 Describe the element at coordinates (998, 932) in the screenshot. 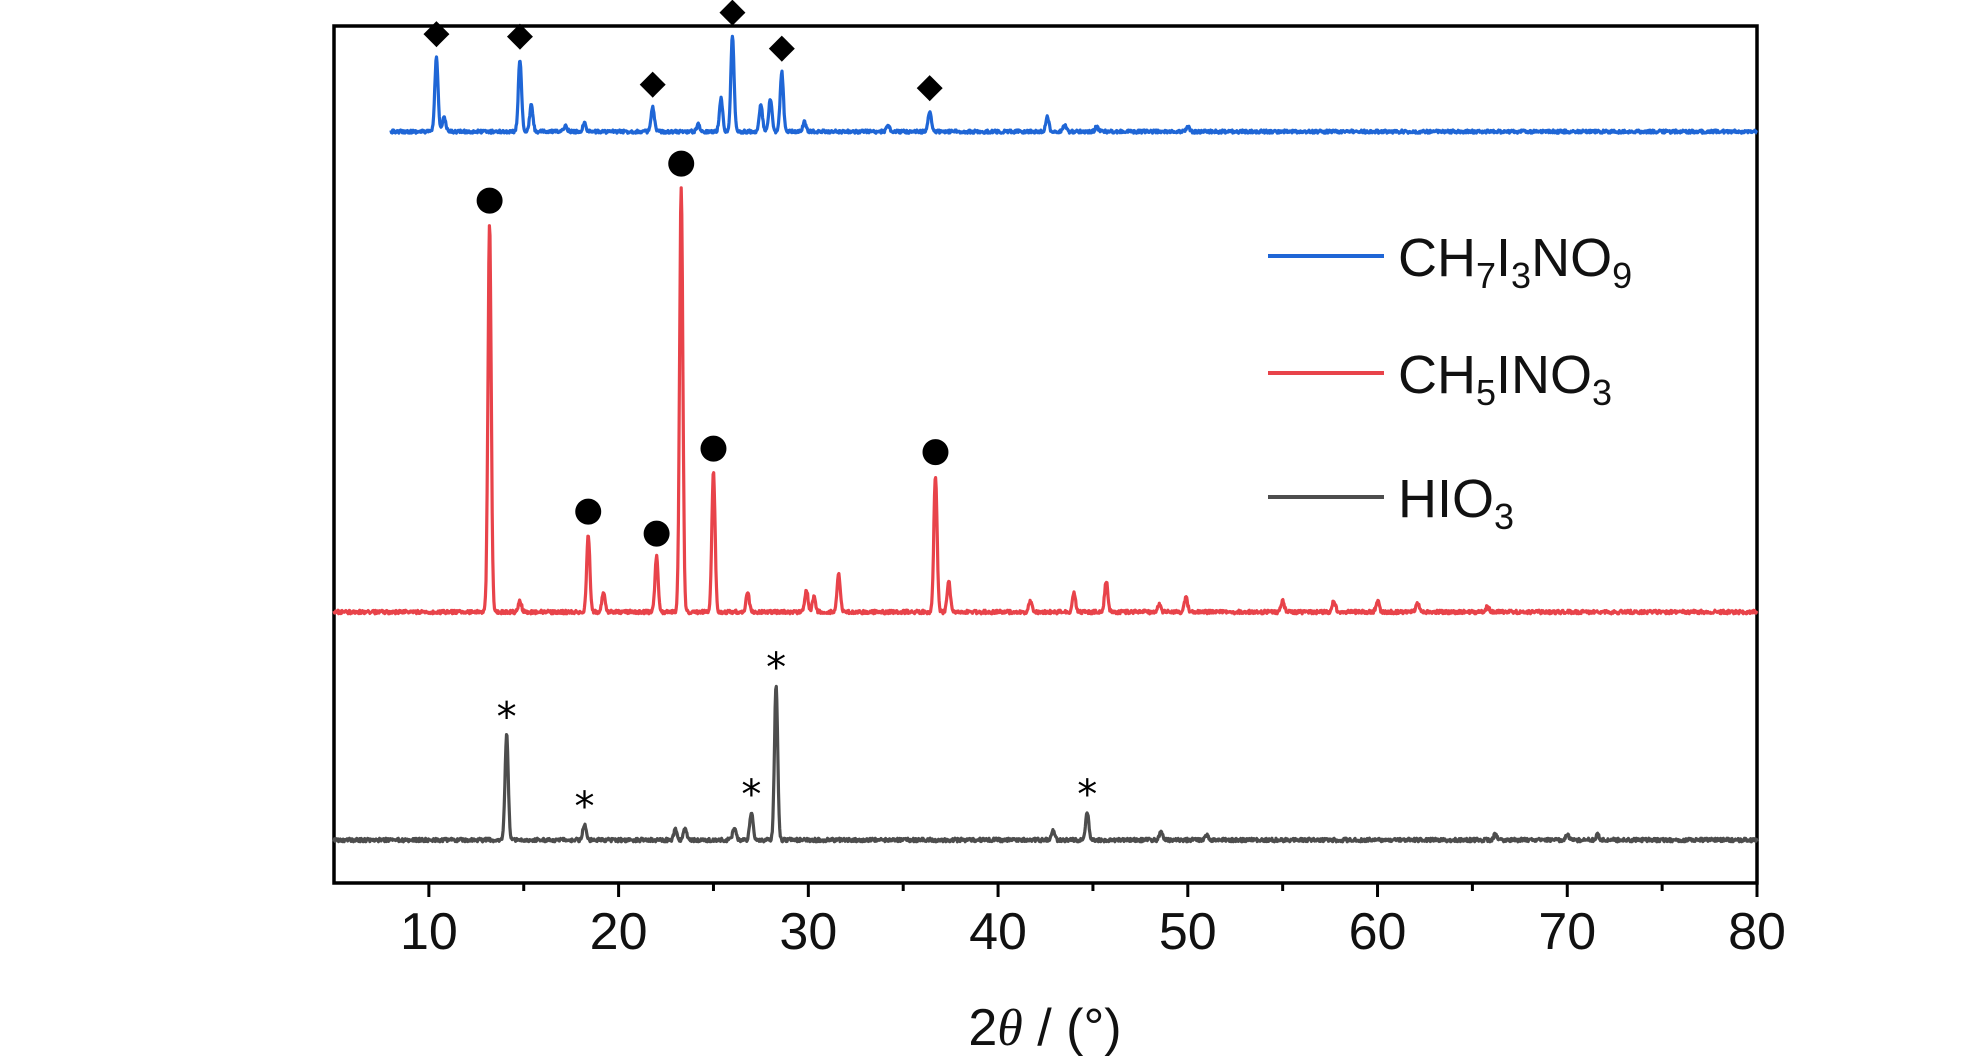

I see `x-tick-label: 40` at that location.